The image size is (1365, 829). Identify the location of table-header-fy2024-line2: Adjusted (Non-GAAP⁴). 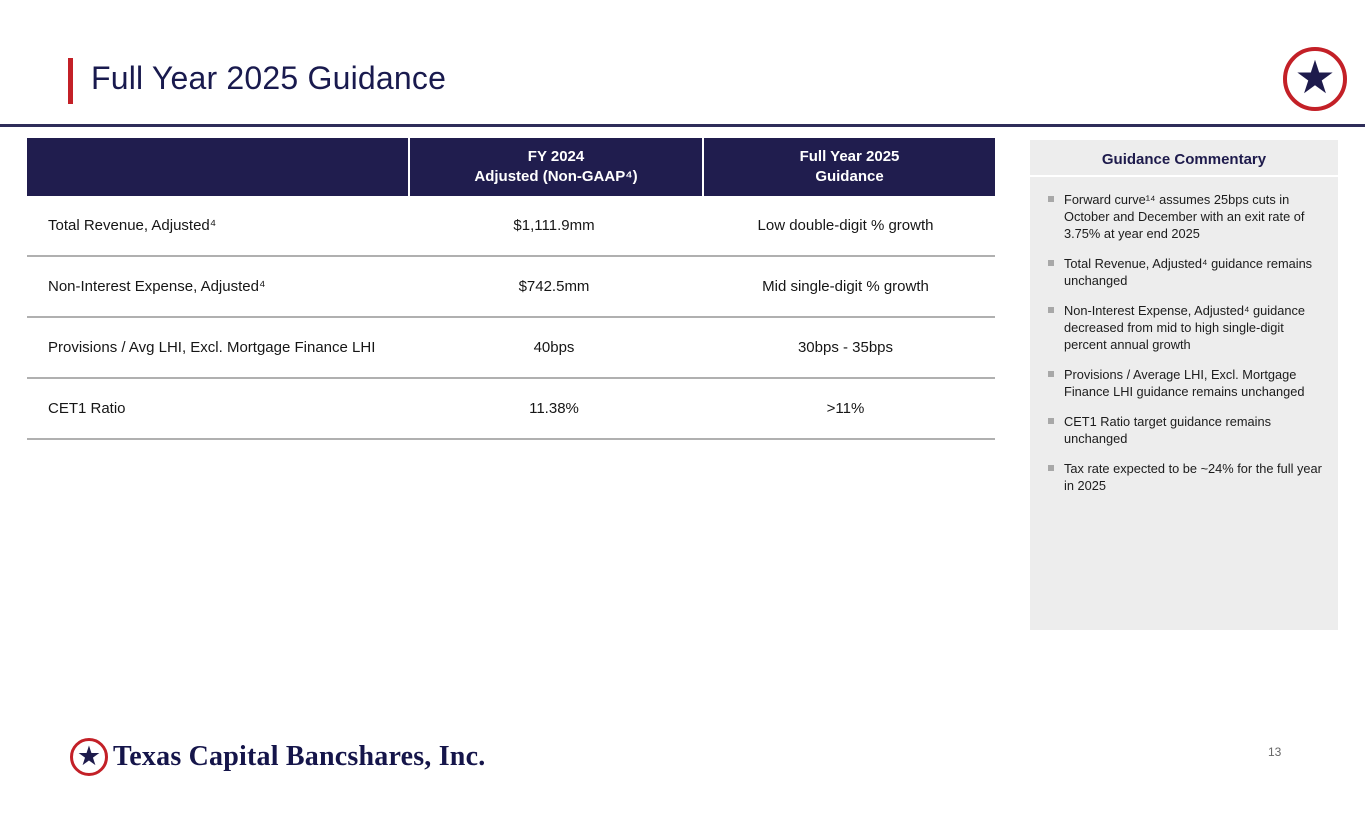
(556, 176).